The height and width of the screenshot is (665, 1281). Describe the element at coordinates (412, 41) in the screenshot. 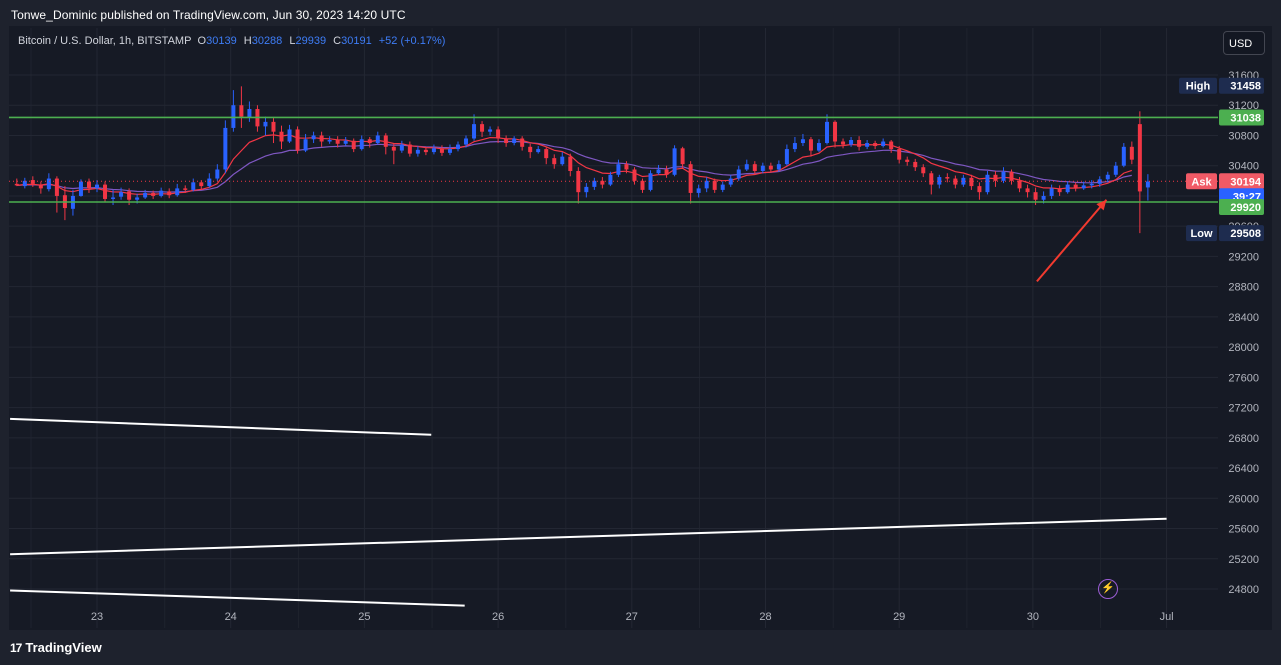

I see `change-value: +52 (+0.17%)` at that location.